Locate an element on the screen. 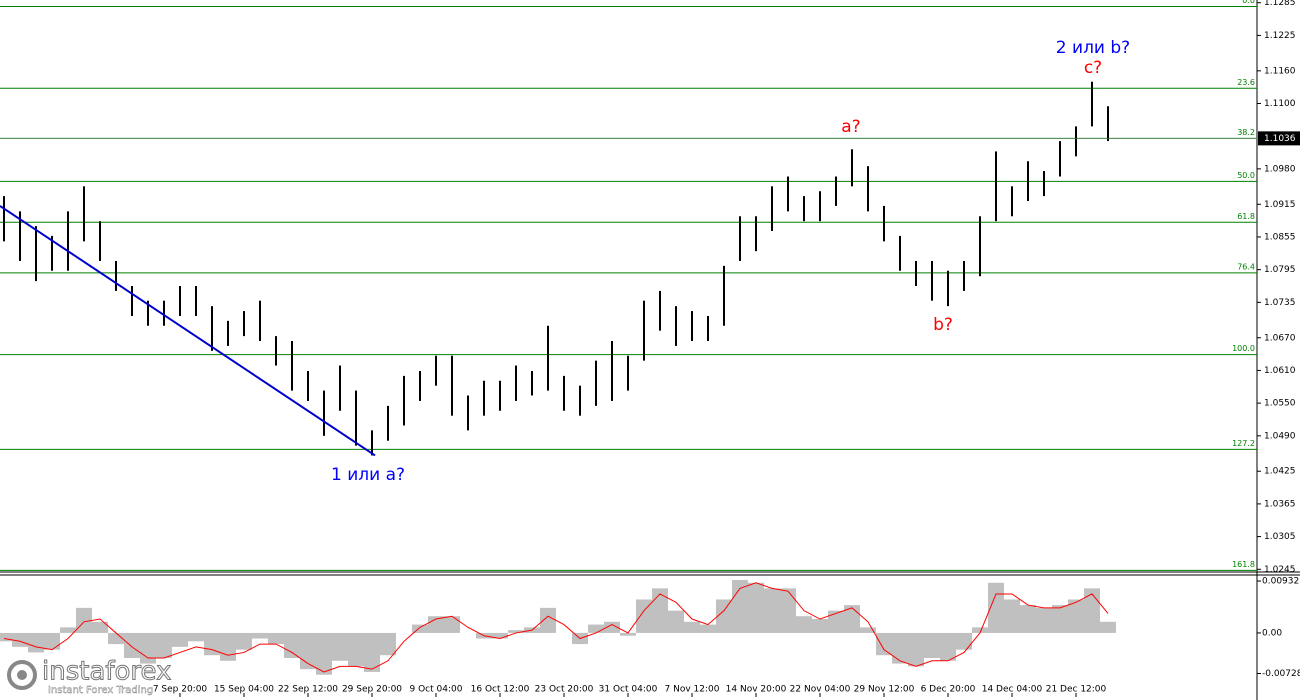 The width and height of the screenshot is (1300, 700). fib-label: 38.2 is located at coordinates (1246, 132).